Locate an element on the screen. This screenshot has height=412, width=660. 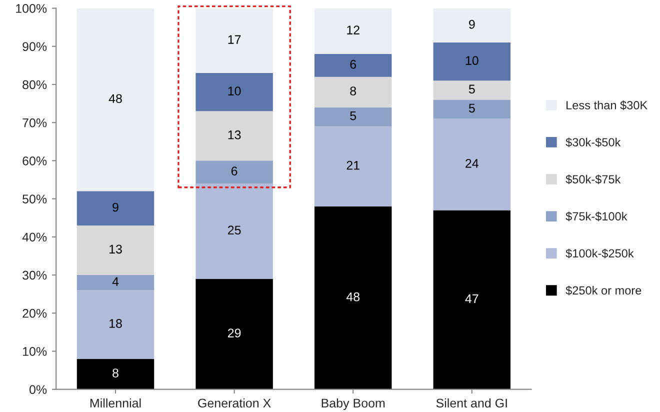
y-tick-label: 0% is located at coordinates (38, 389).